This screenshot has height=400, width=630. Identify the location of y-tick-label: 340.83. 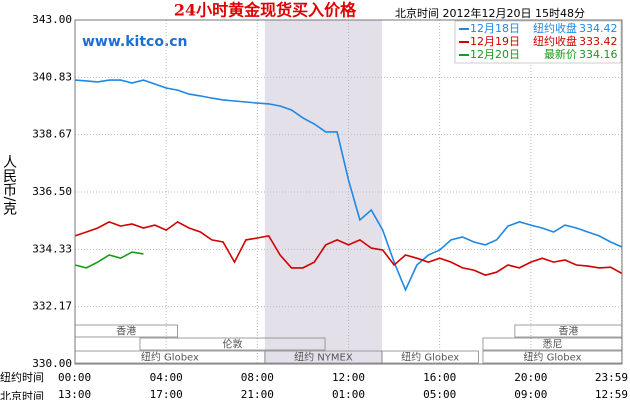
(52, 76).